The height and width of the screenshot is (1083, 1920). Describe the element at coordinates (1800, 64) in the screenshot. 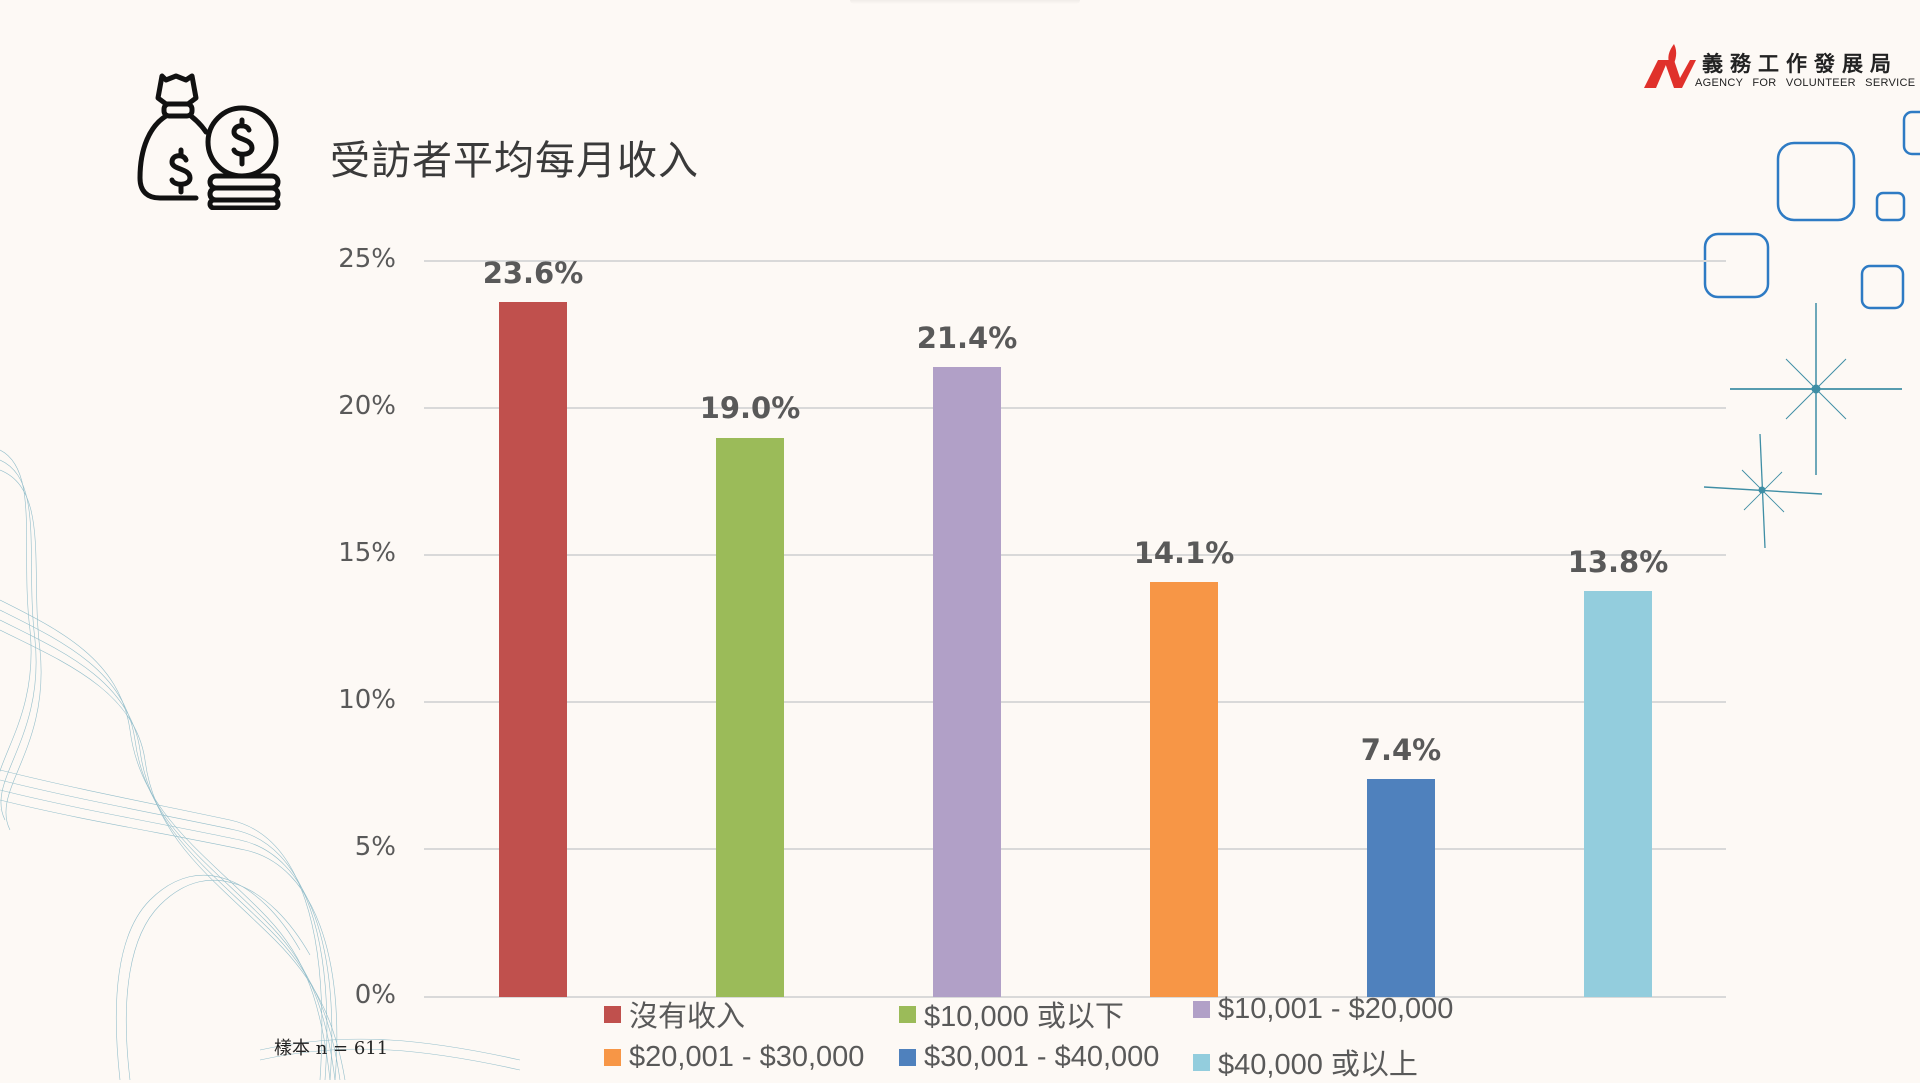

I see `logo-name-chinese: 義務工作發展局` at that location.